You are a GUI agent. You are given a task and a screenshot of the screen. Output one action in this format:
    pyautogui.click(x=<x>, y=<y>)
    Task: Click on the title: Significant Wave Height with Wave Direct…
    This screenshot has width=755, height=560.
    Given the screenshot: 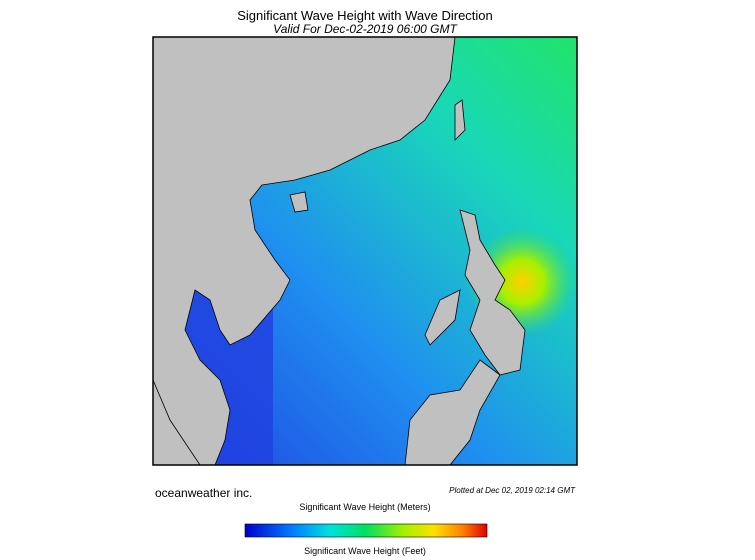 What is the action you would take?
    pyautogui.click(x=365, y=15)
    